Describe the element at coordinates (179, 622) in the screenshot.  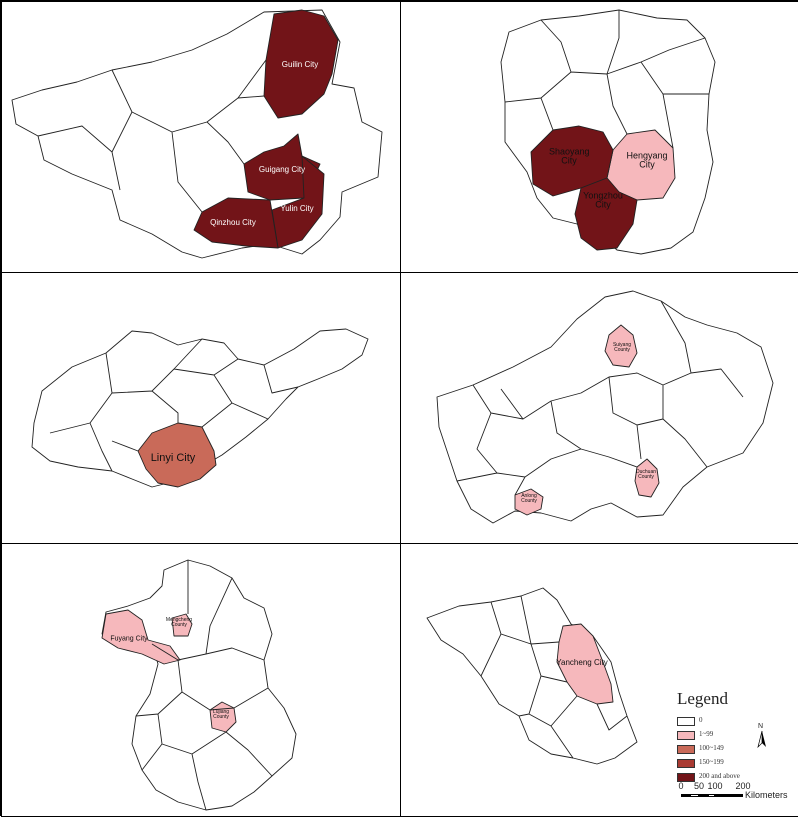
I see `region-label: Mengcheng County` at that location.